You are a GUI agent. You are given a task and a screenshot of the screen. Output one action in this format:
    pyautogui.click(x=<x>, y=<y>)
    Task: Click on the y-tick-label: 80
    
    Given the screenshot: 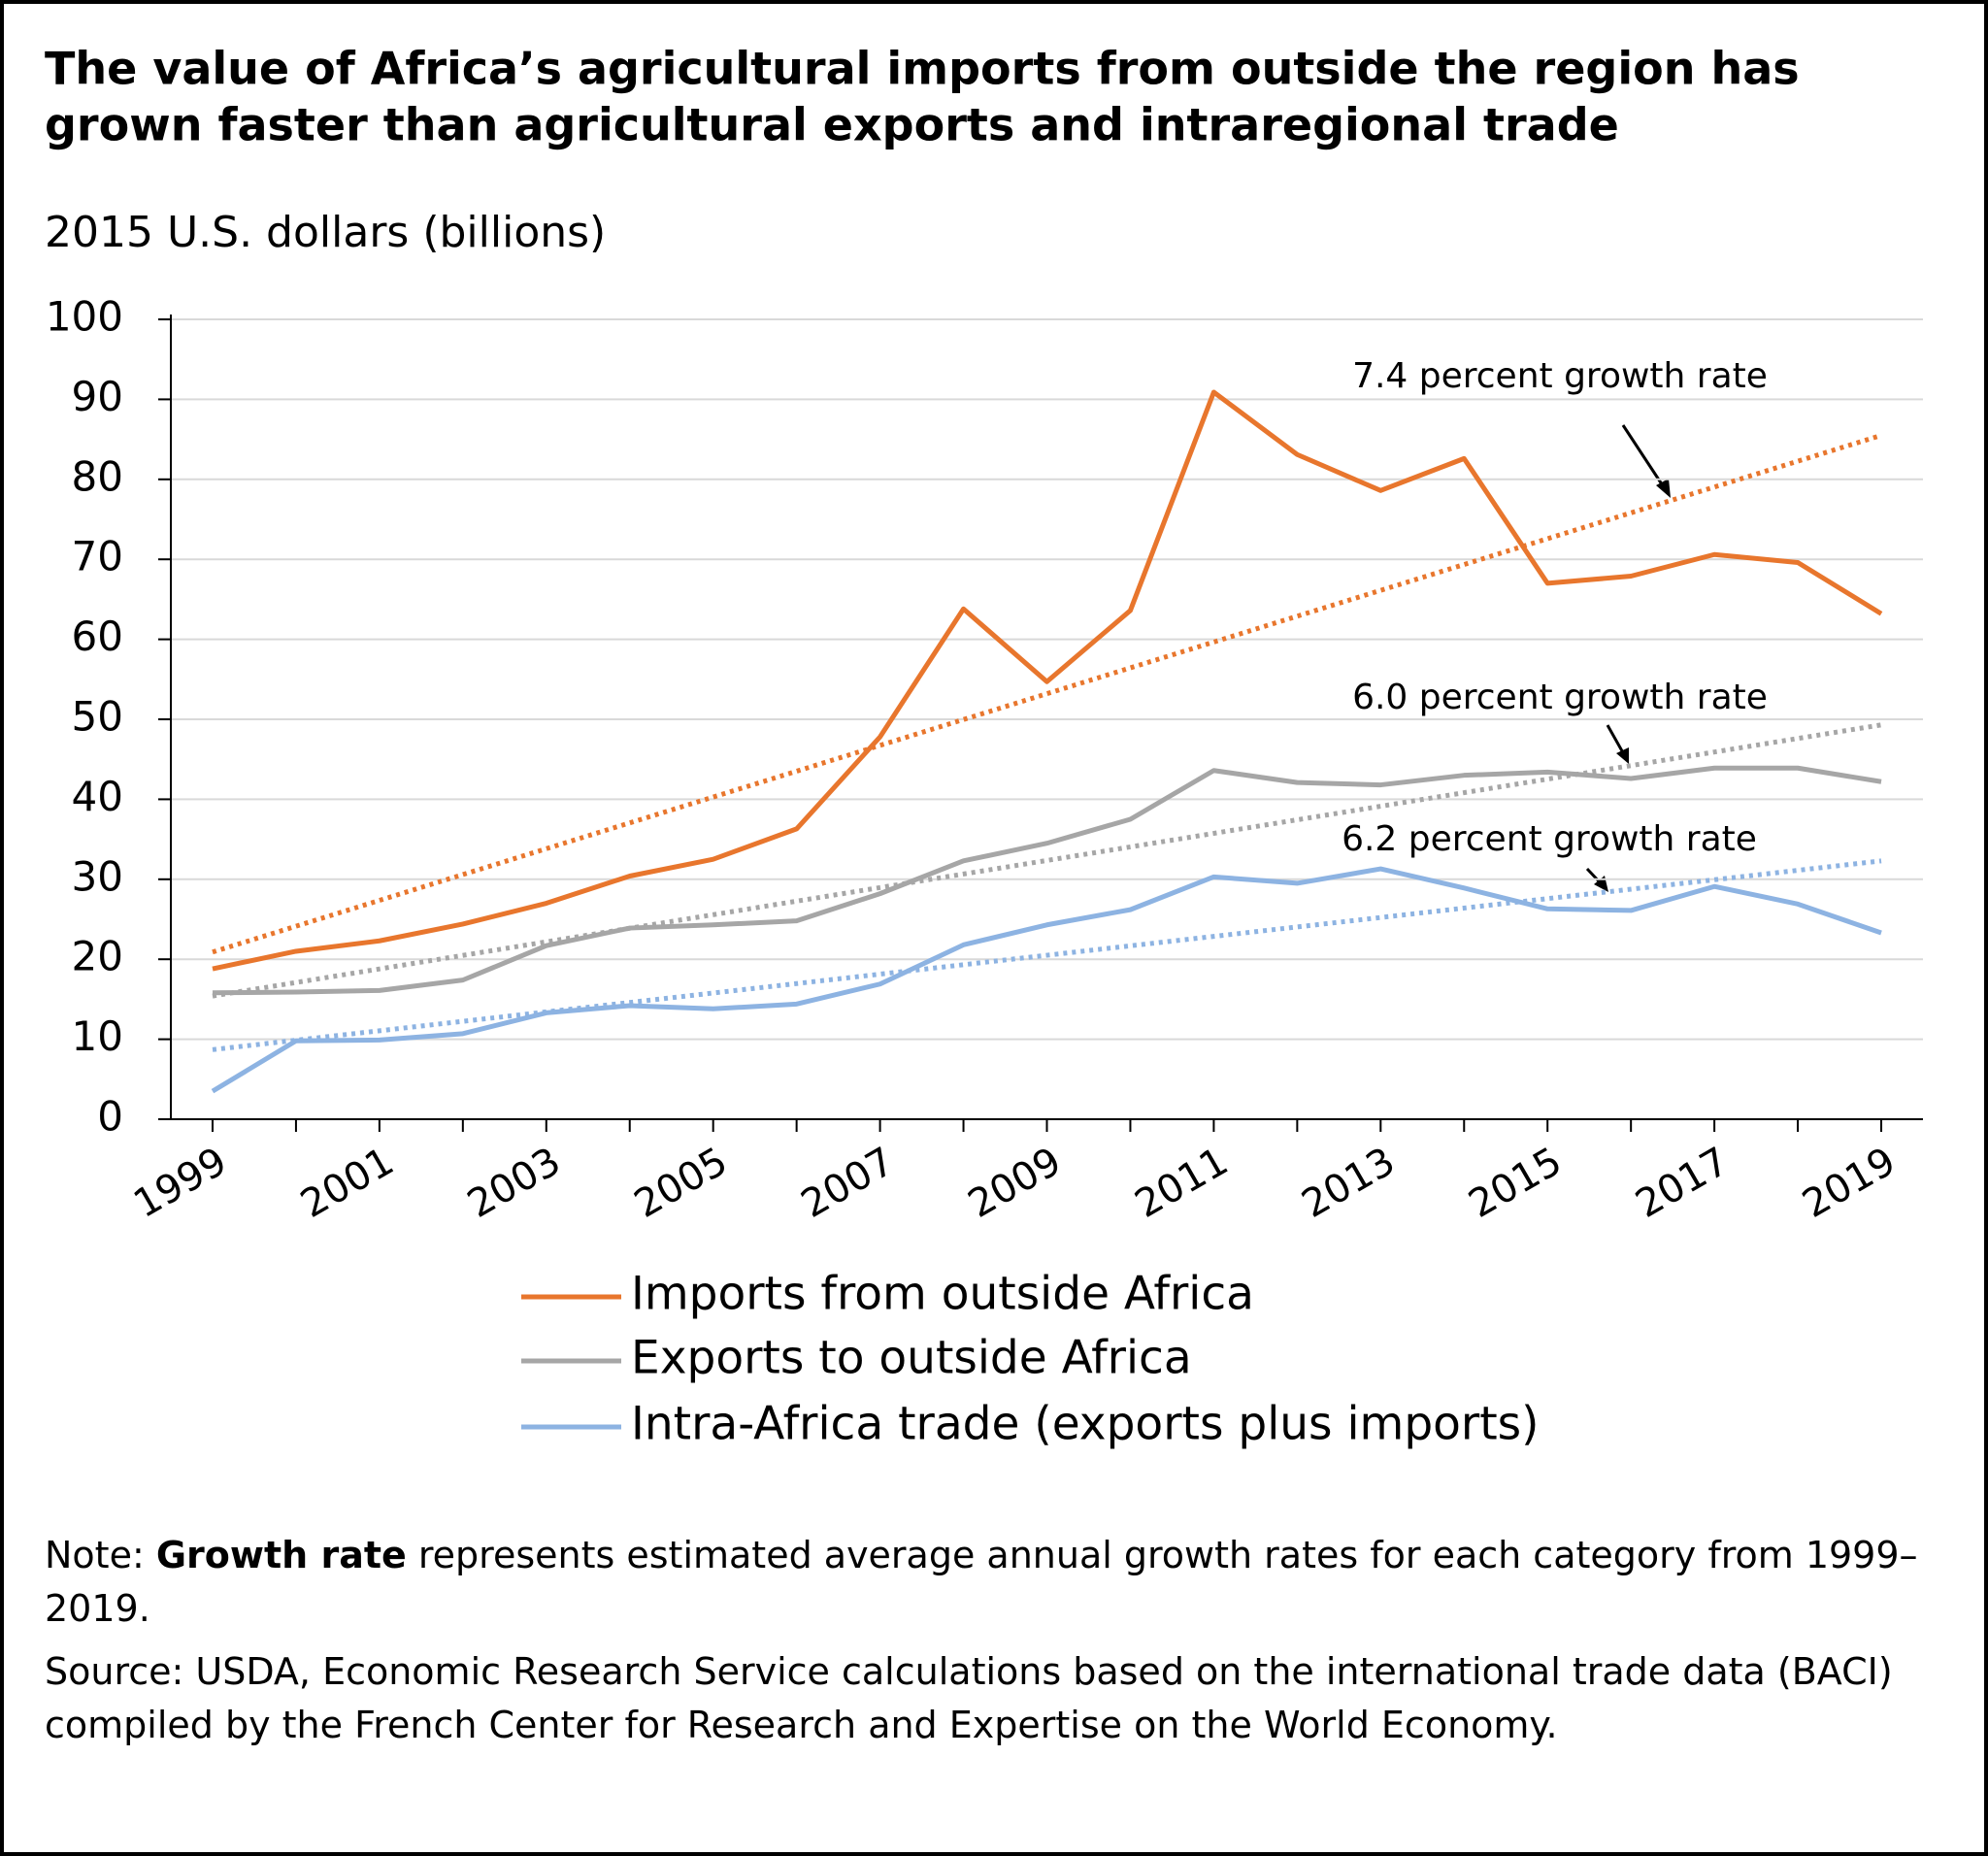 What is the action you would take?
    pyautogui.click(x=97, y=476)
    